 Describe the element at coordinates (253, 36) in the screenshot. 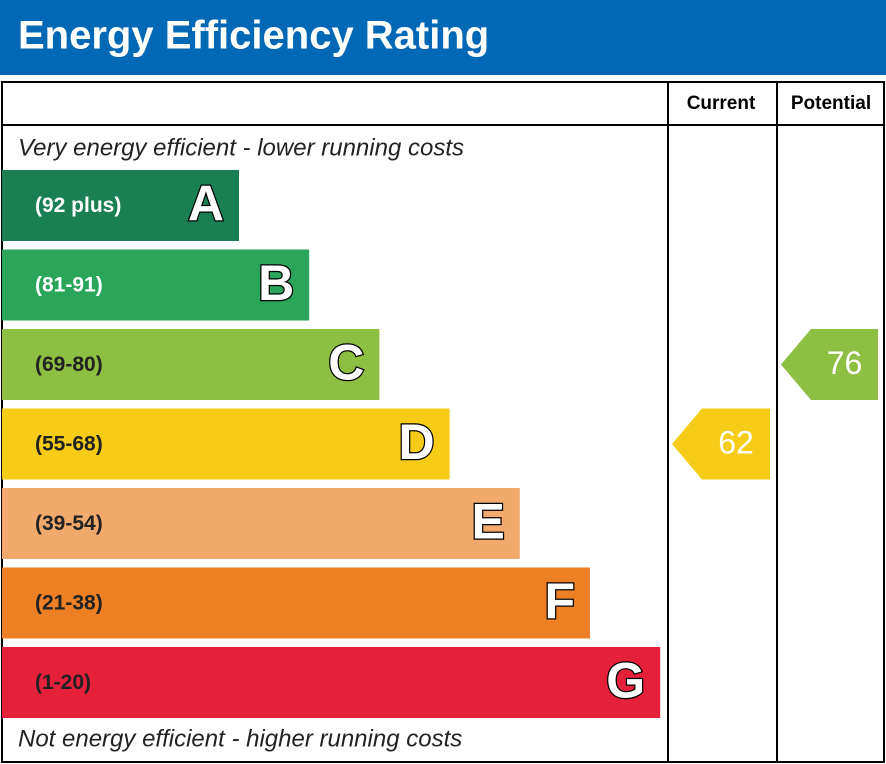

I see `chart-title: Energy Efficiency Rating` at that location.